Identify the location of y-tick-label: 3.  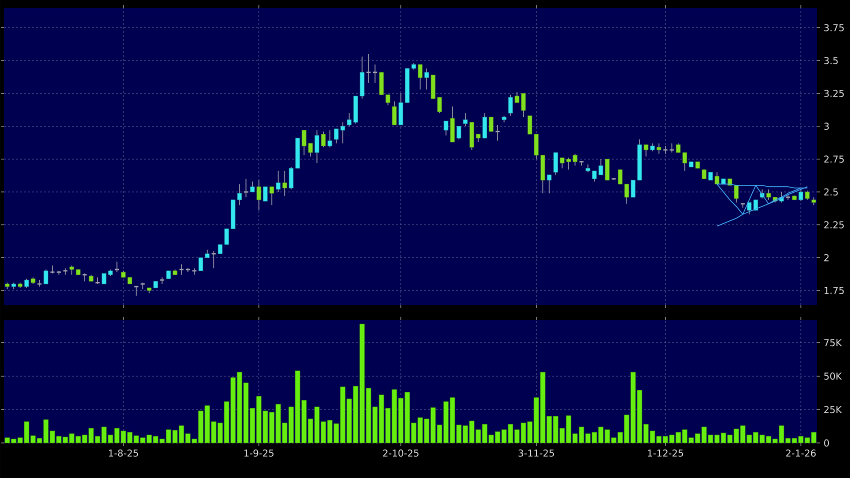
(826, 126).